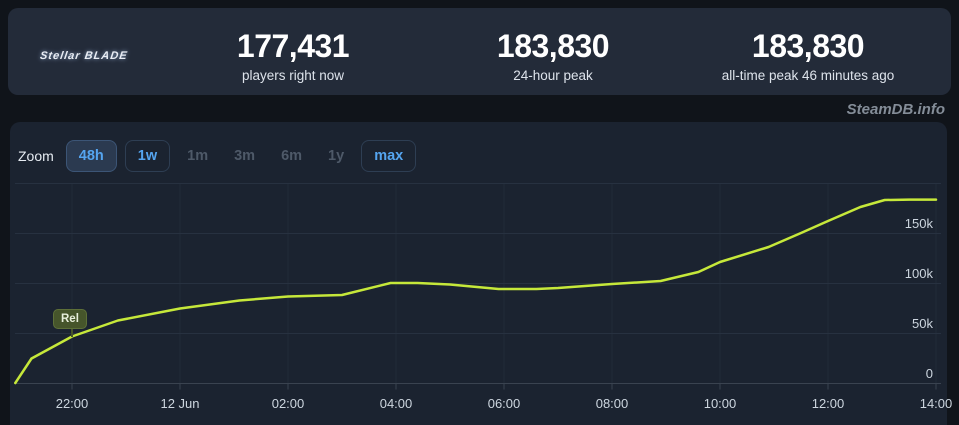 The width and height of the screenshot is (959, 425). Describe the element at coordinates (389, 156) in the screenshot. I see `zoom-button-max: max` at that location.